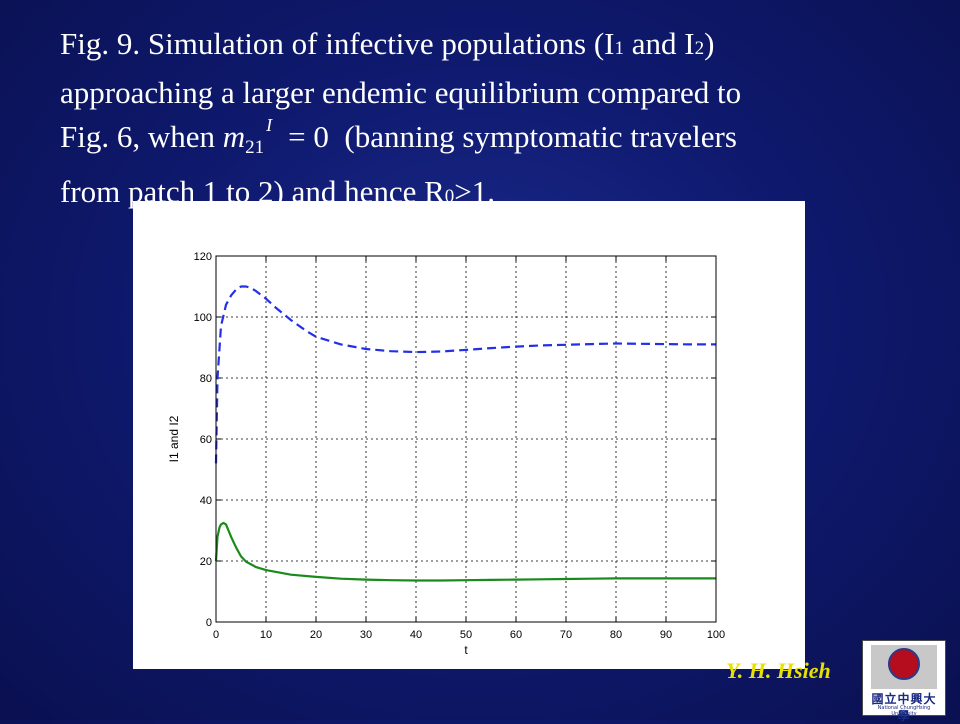 The image size is (960, 724). What do you see at coordinates (778, 670) in the screenshot?
I see `author-signature: Y. H. Hsieh` at bounding box center [778, 670].